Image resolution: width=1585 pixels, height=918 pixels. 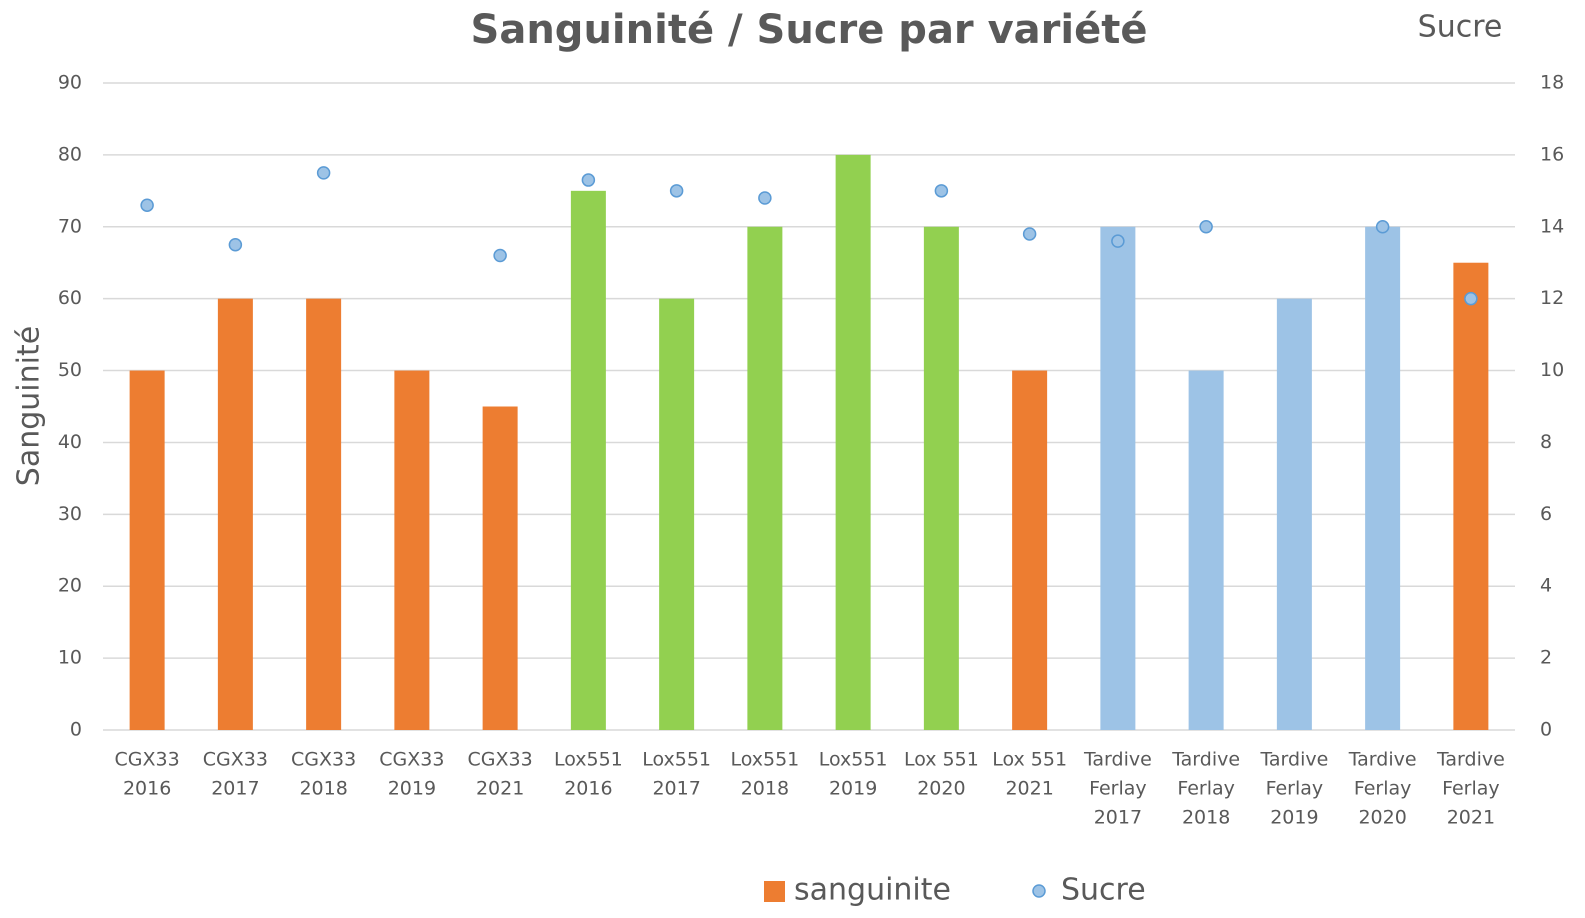 I want to click on y-tick-label: 70, so click(x=70, y=226).